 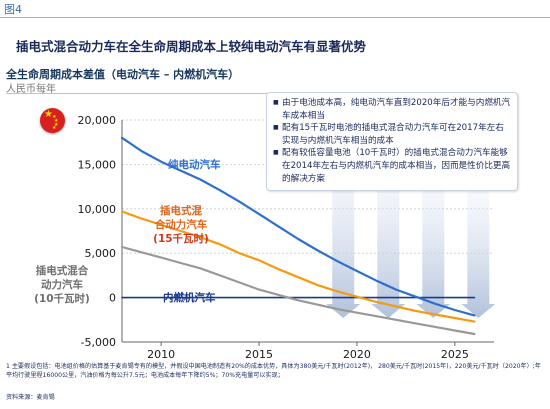 I want to click on callout-item: 由于电池成本高，纯电动汽车直到2020年后才能与内燃机汽车成本相当, so click(x=392, y=109).